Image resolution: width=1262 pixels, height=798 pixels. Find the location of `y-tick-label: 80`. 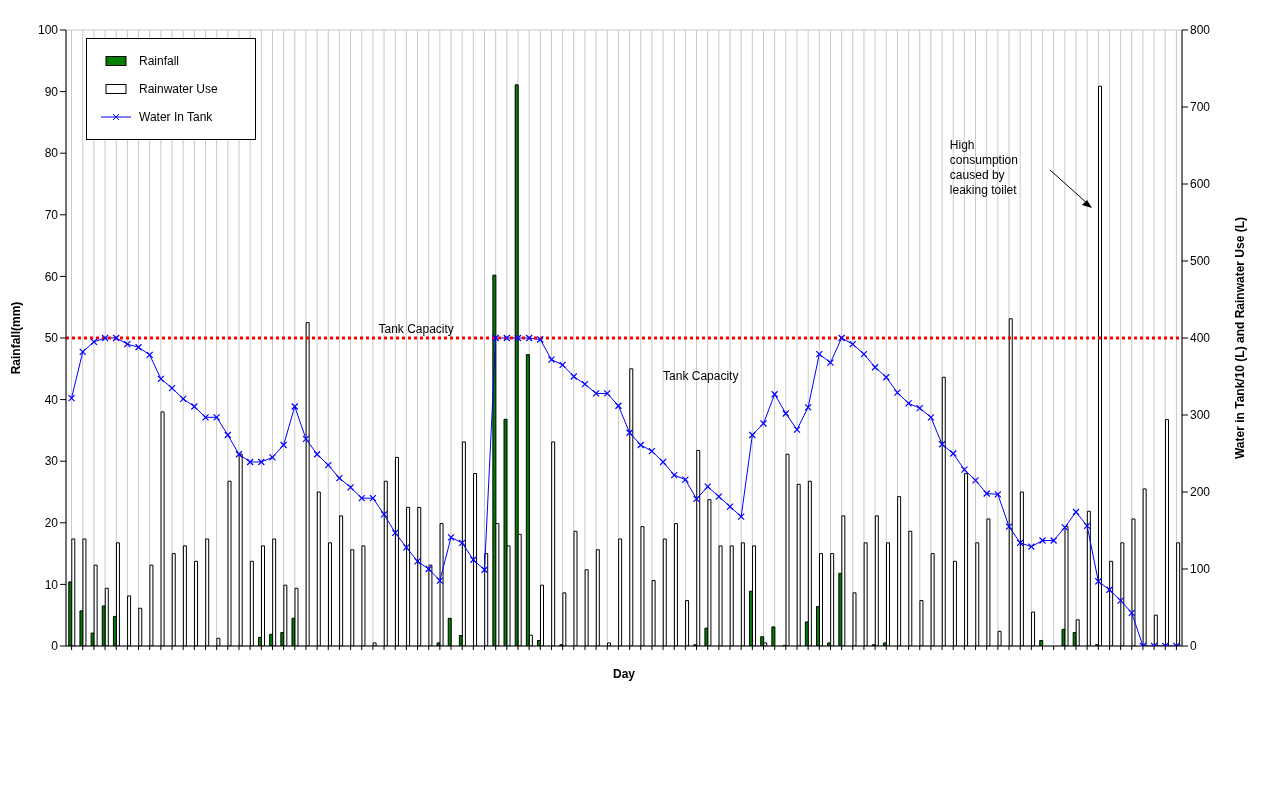

y-tick-label: 80 is located at coordinates (51, 153).